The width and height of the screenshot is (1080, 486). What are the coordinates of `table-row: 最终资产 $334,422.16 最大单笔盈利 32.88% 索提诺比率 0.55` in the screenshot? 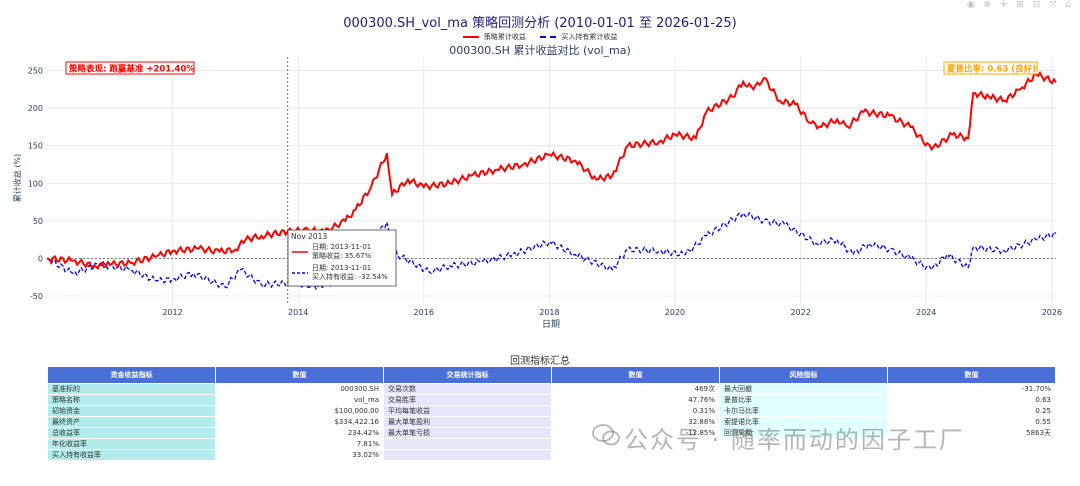 It's located at (551, 422).